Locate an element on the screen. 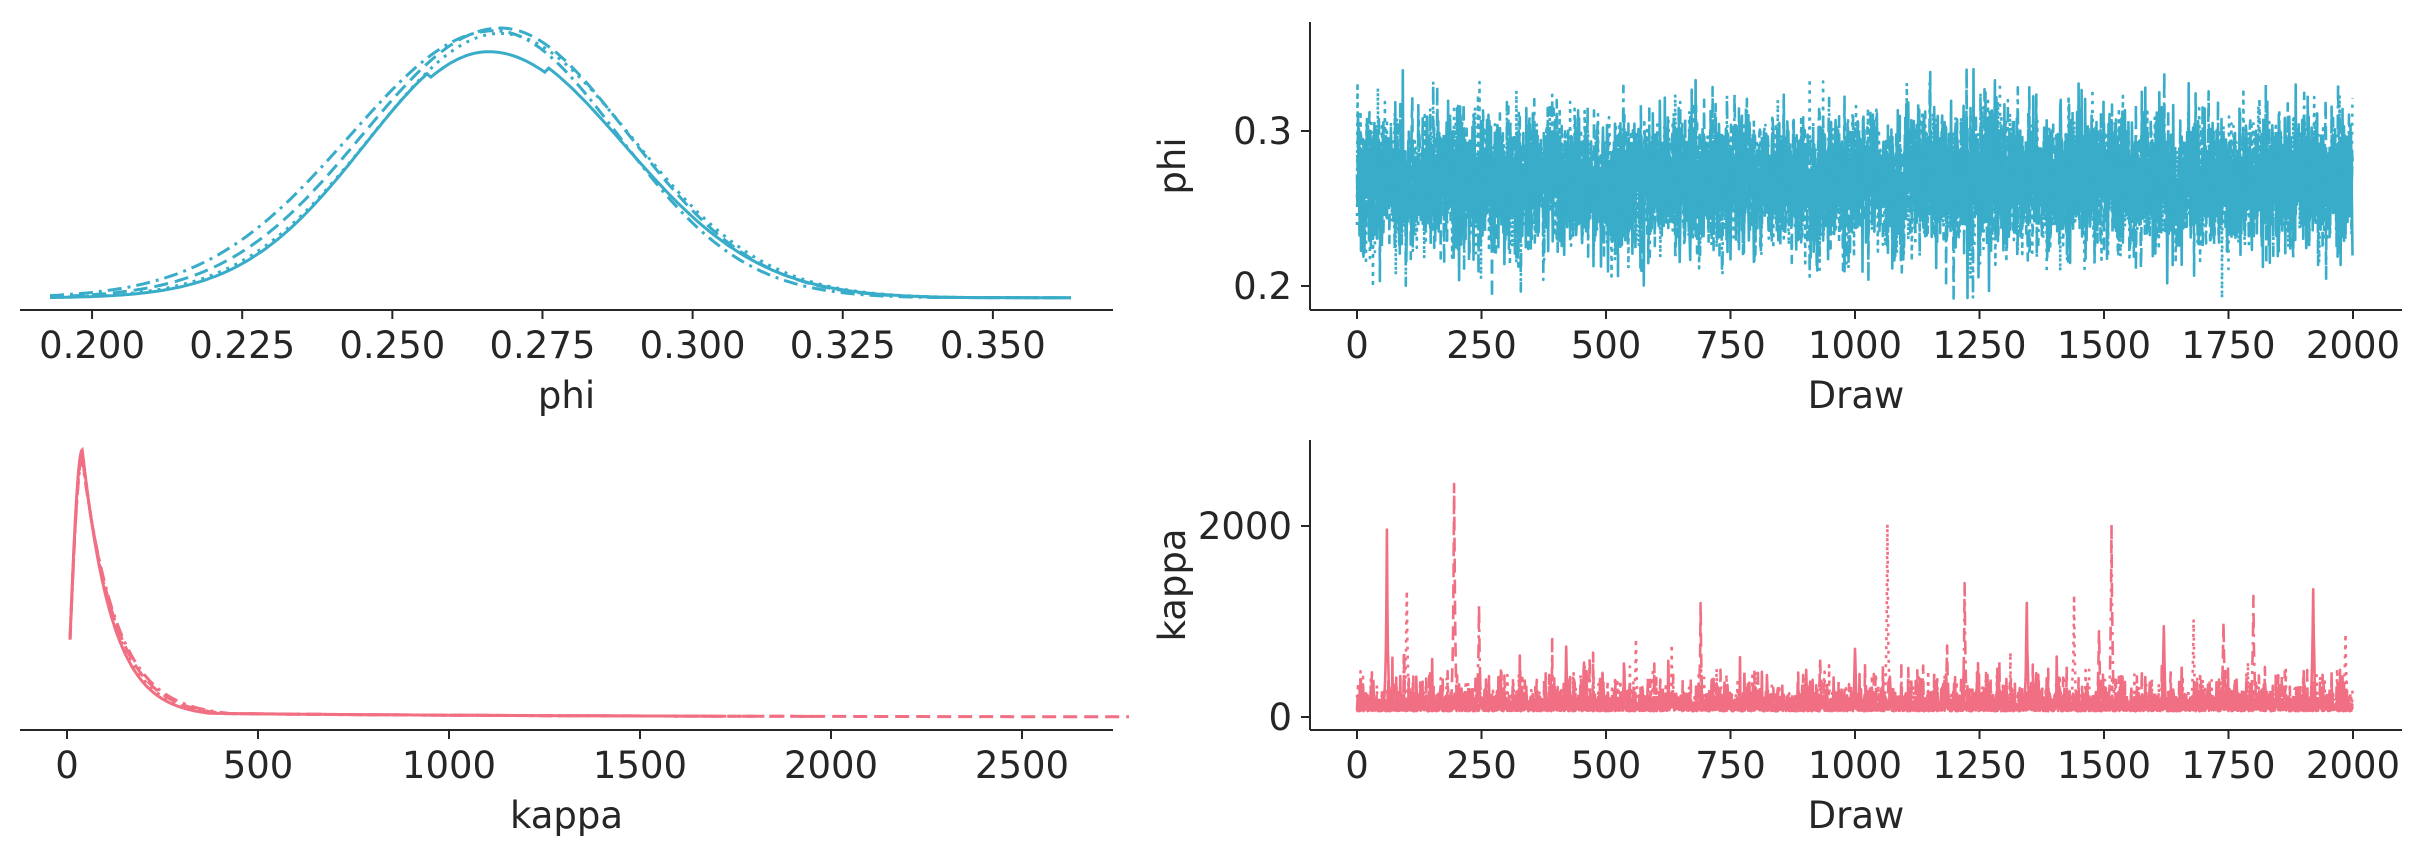  y-axis-label: kappa is located at coordinates (1172, 584).